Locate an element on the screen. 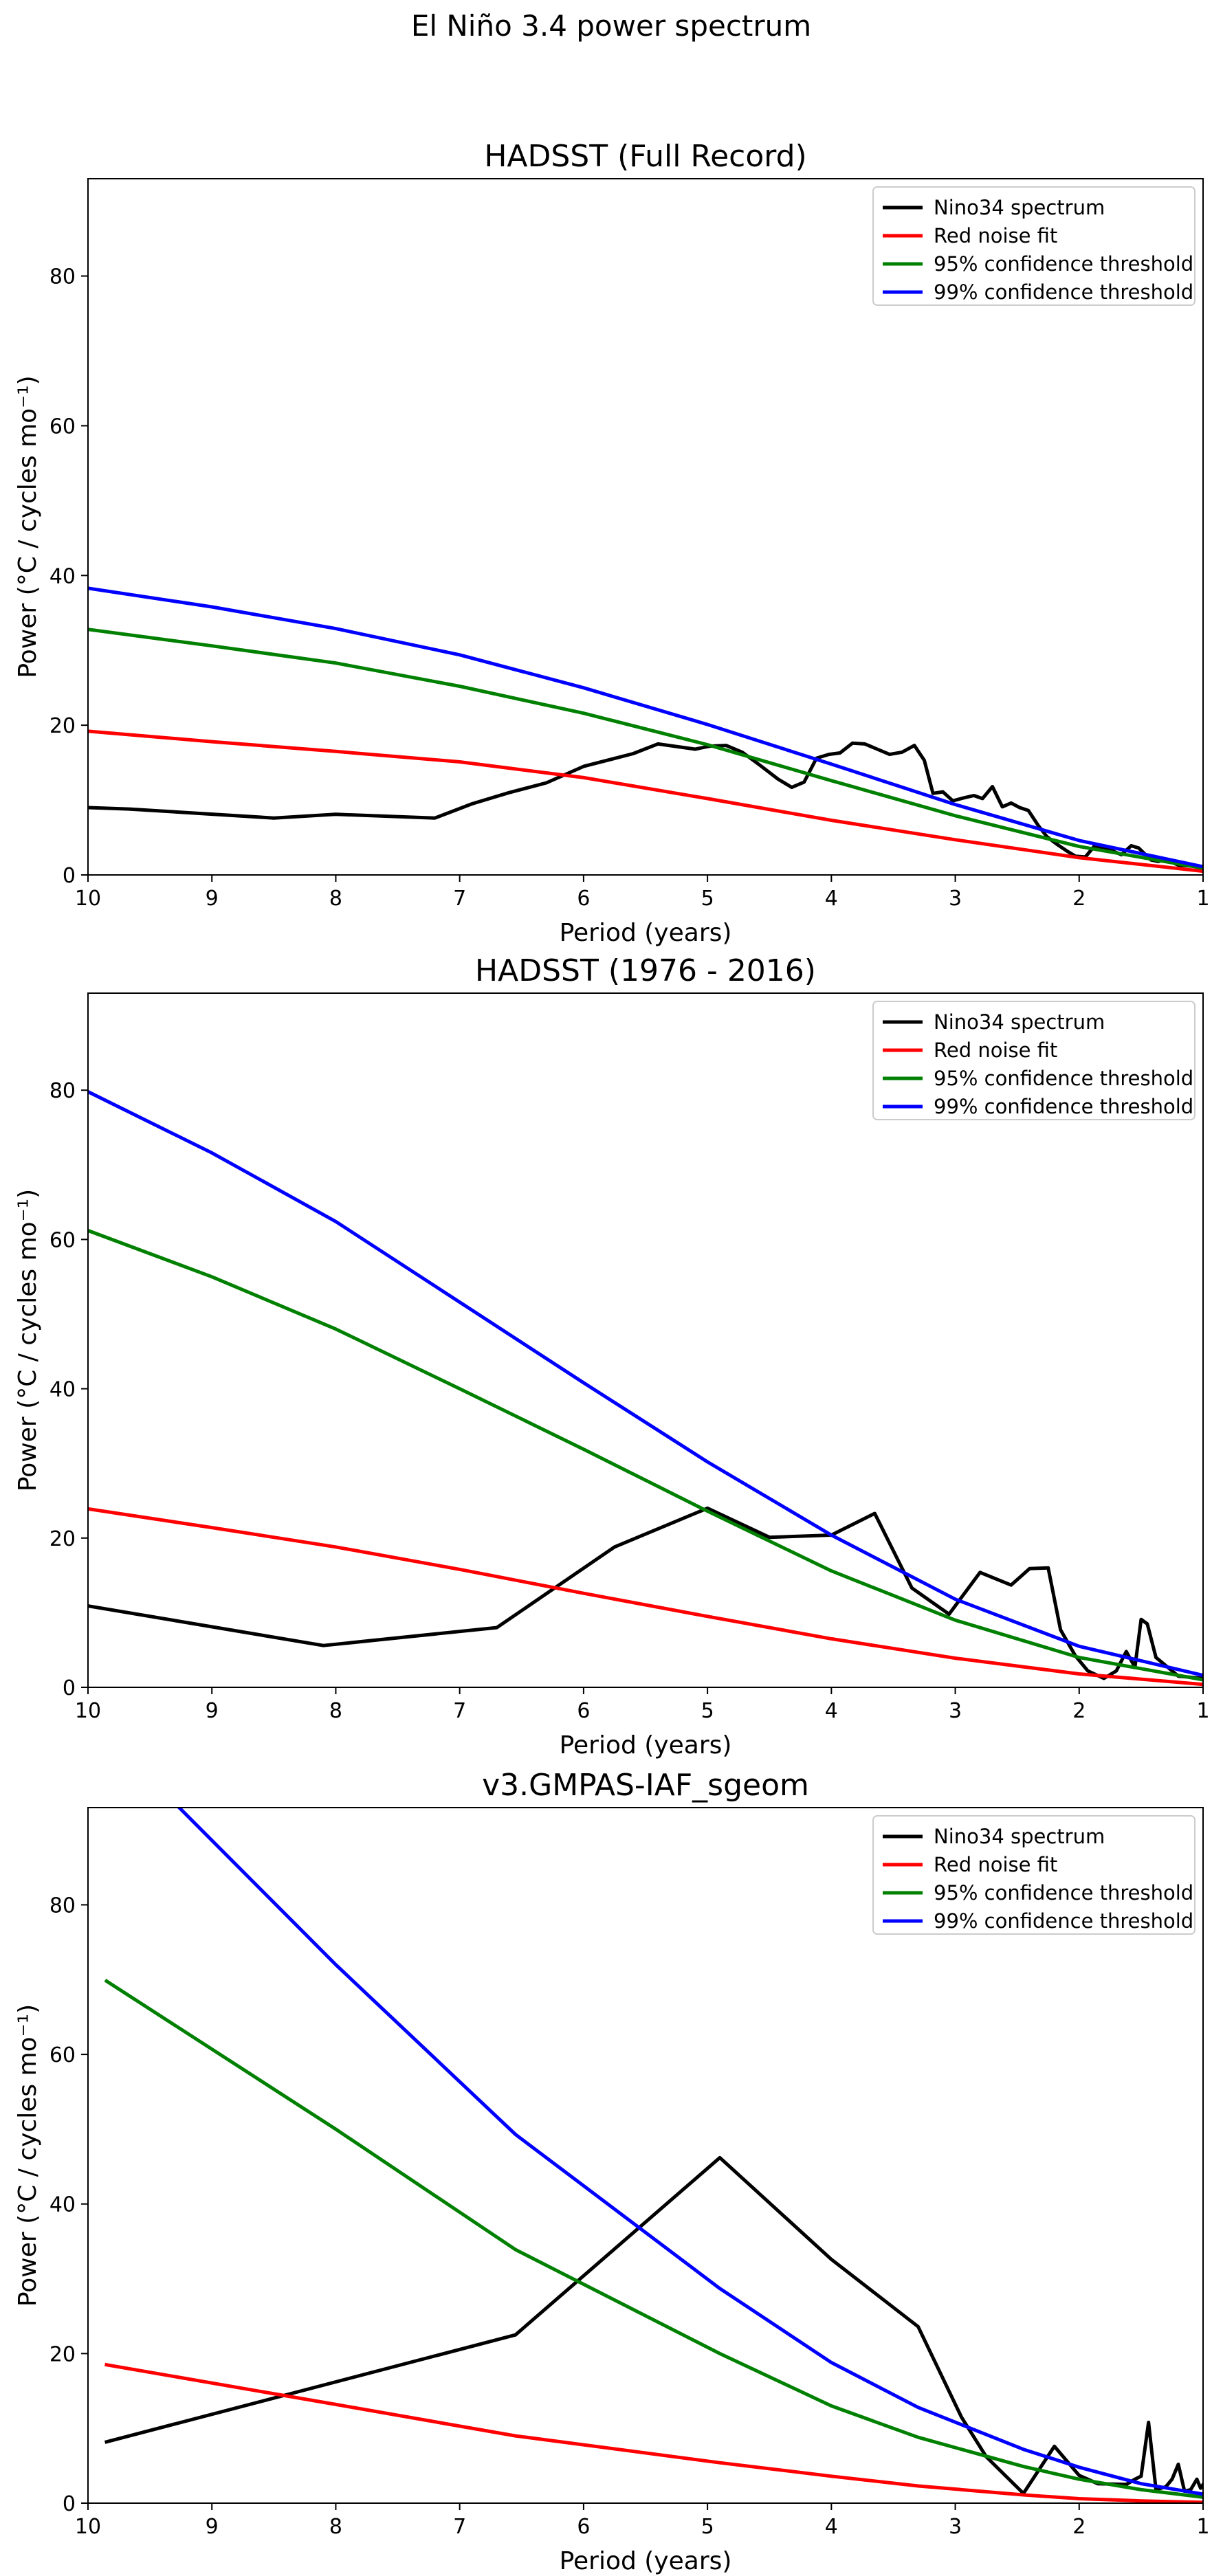 Image resolution: width=1223 pixels, height=2576 pixels. figure-suptitle: El Niño 3.4 power spectrum is located at coordinates (611, 26).